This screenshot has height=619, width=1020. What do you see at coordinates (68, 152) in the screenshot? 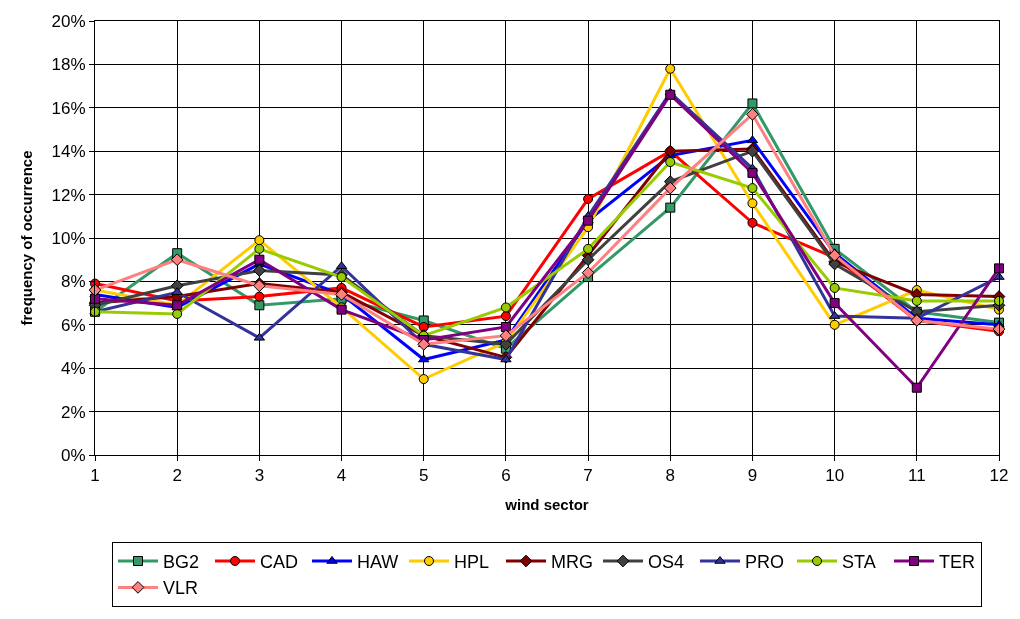
I see `y-tick-label: 14%` at bounding box center [68, 152].